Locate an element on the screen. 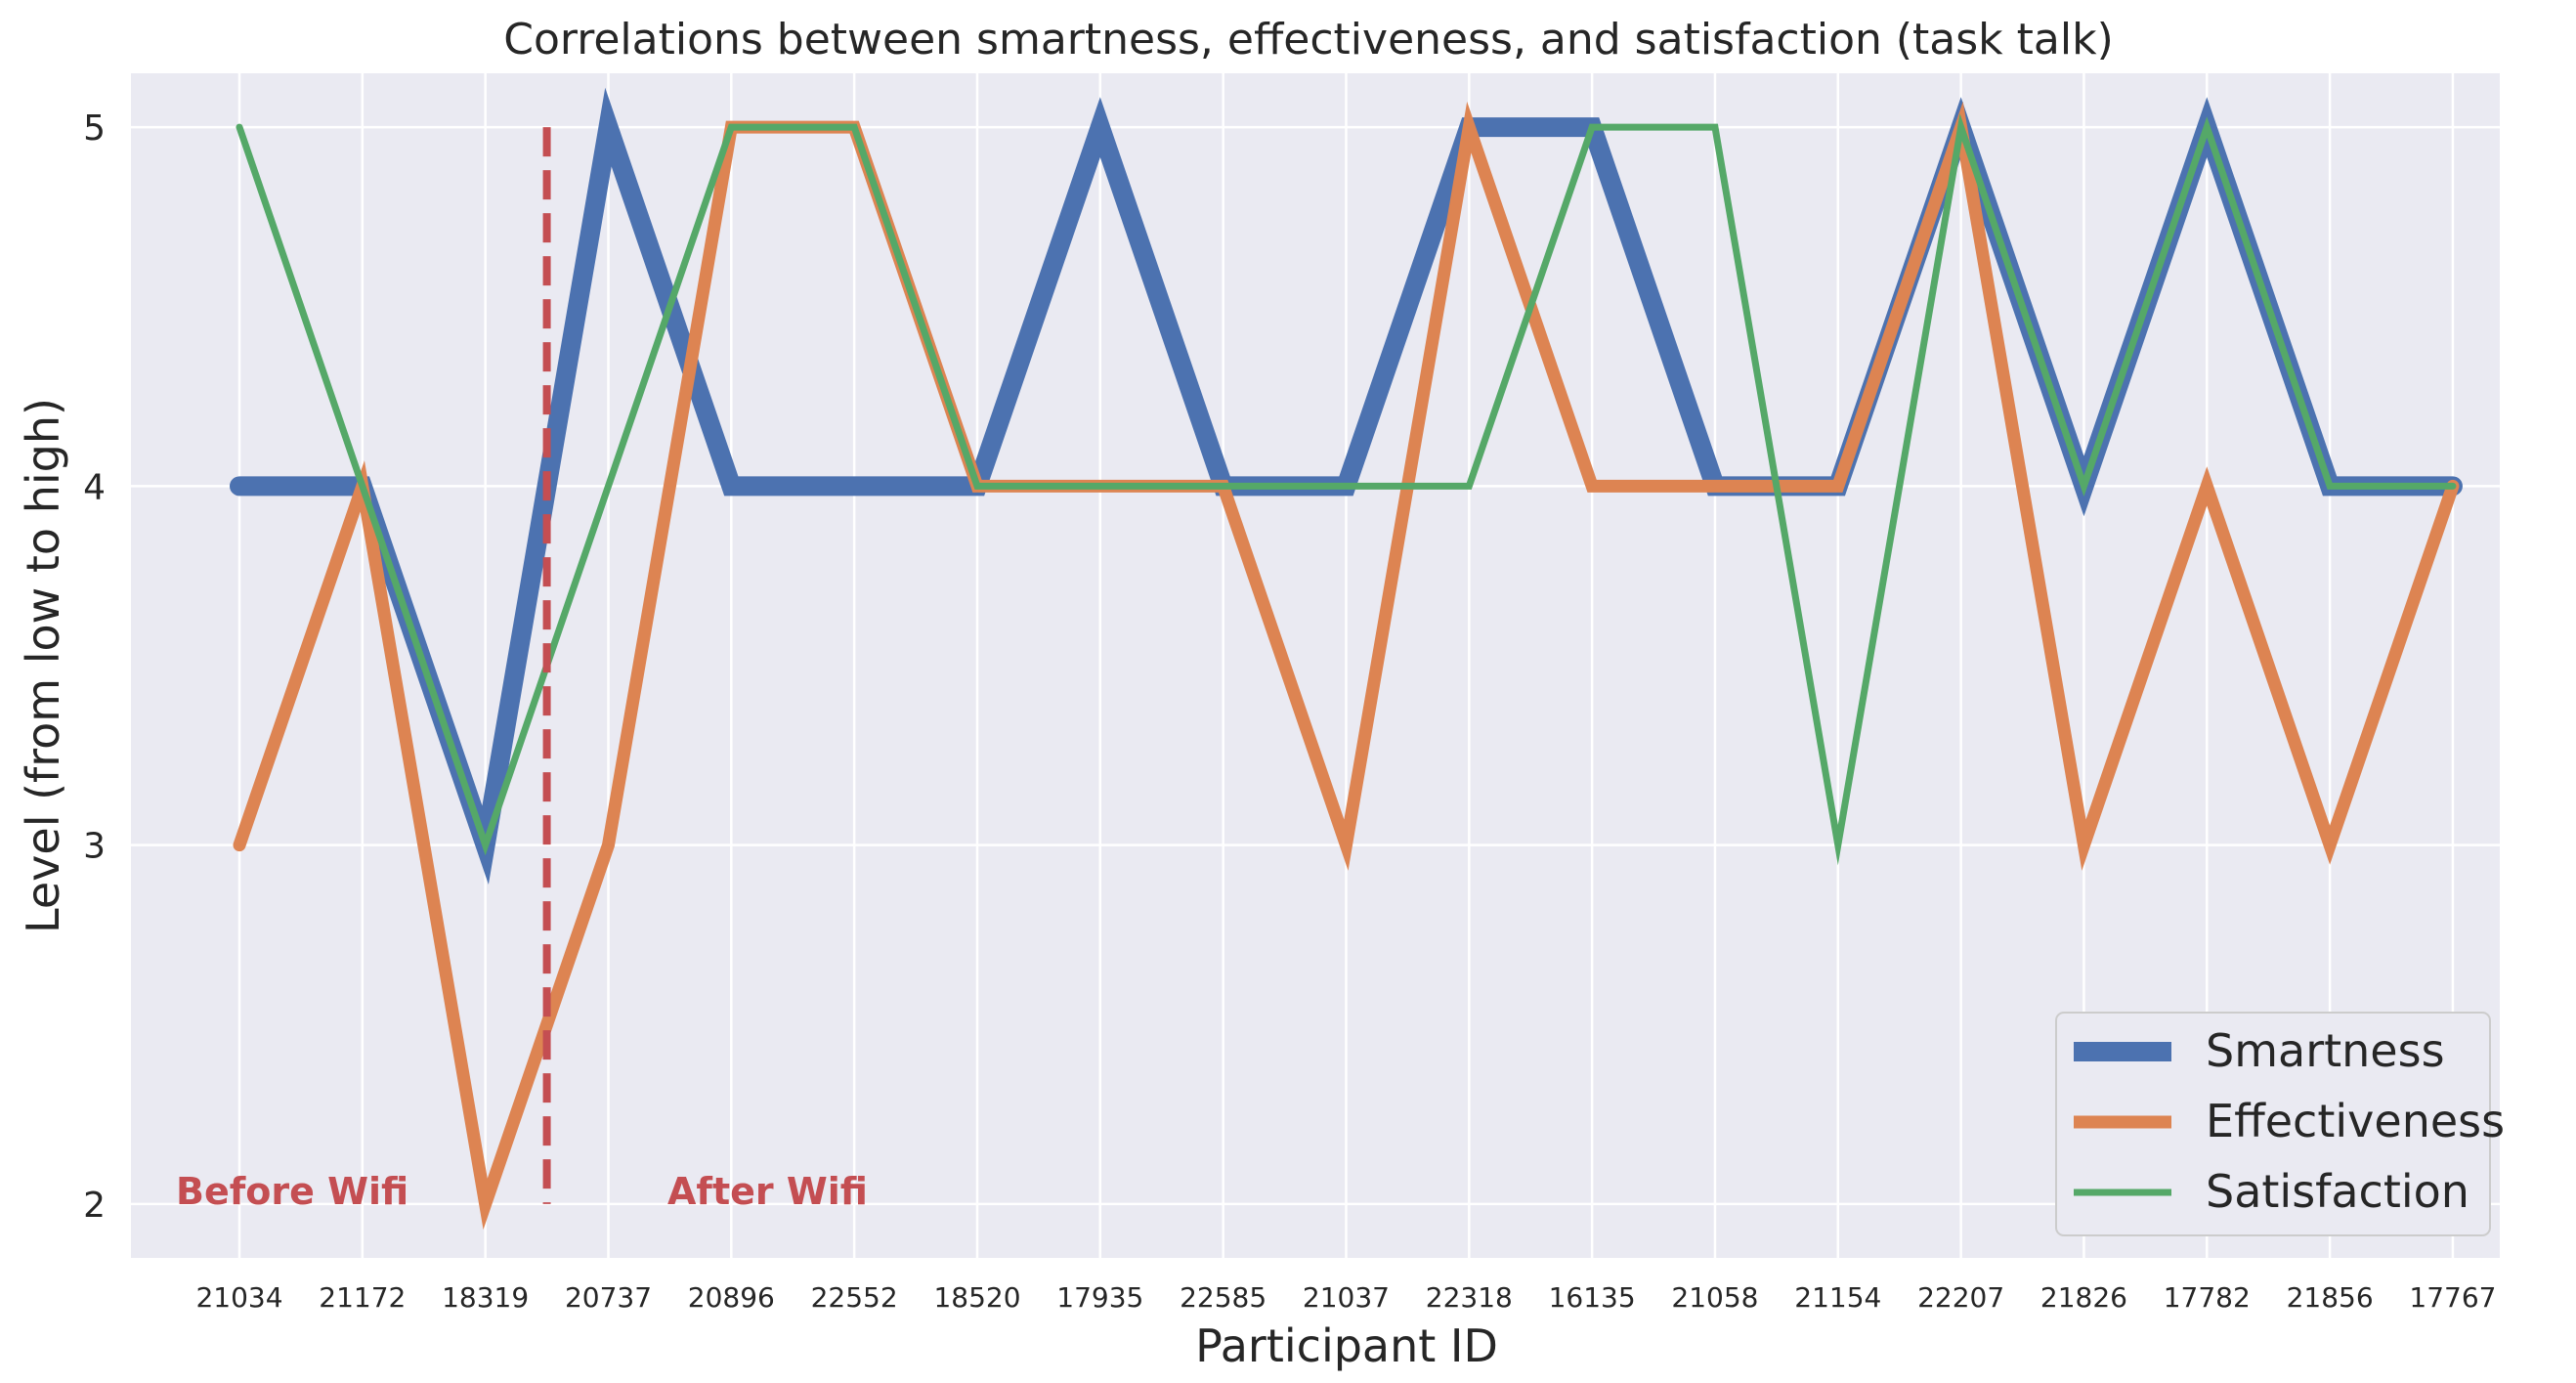 This screenshot has width=2576, height=1383. x-tick-label: 22552 is located at coordinates (855, 1298).